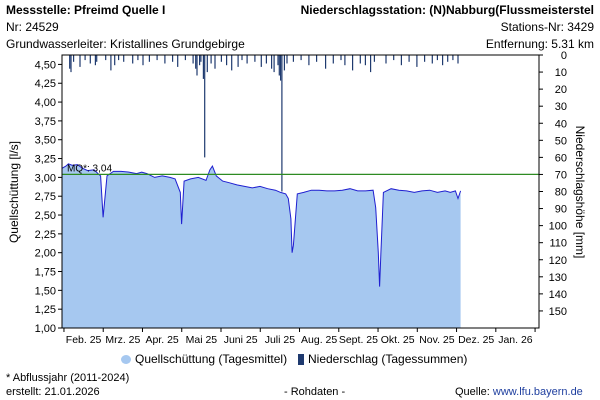 Image resolution: width=600 pixels, height=400 pixels. I want to click on y-axis-label-left: Quellschüttung [l/s], so click(14, 192).